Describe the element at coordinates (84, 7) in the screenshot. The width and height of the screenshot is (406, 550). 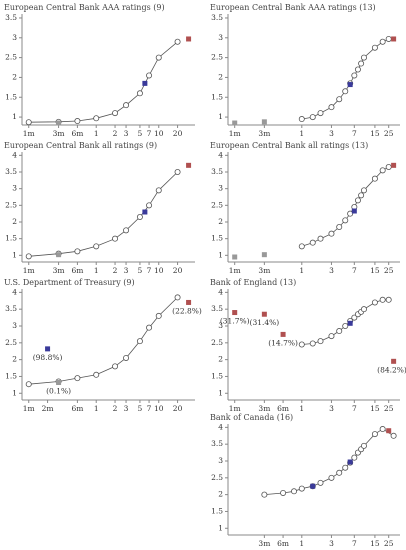
I see `panel-title: European Central Bank AAA ratings (9)` at that location.